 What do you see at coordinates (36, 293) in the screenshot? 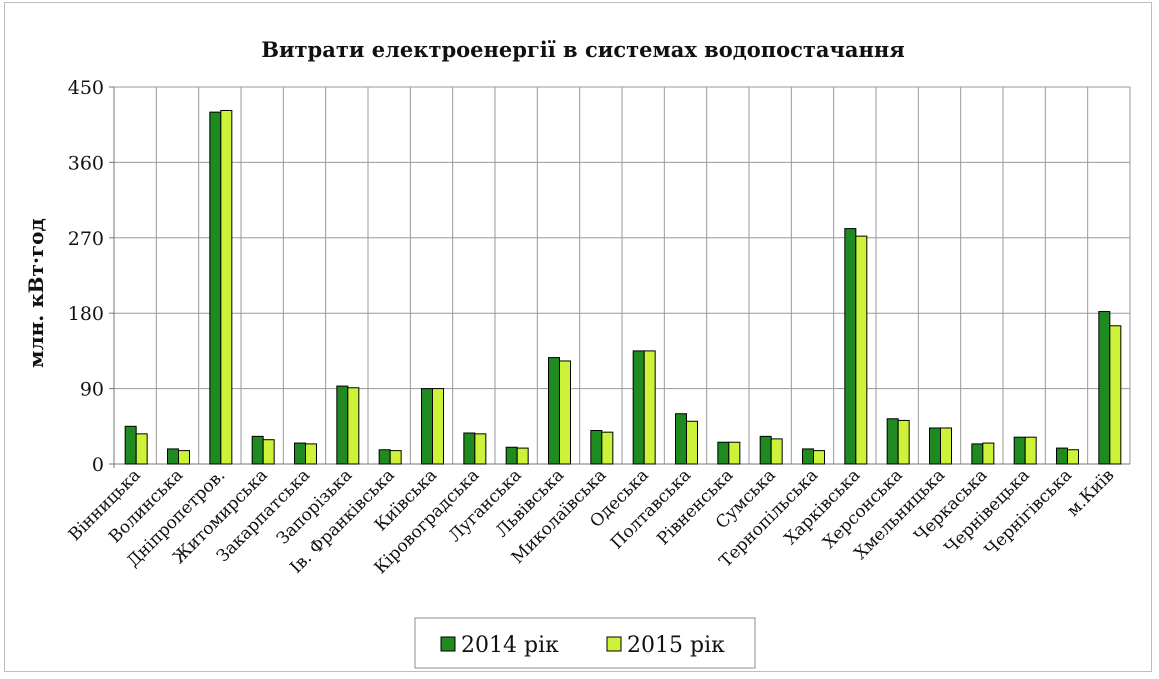
I see `y-axis-label: млн. кВт·год` at bounding box center [36, 293].